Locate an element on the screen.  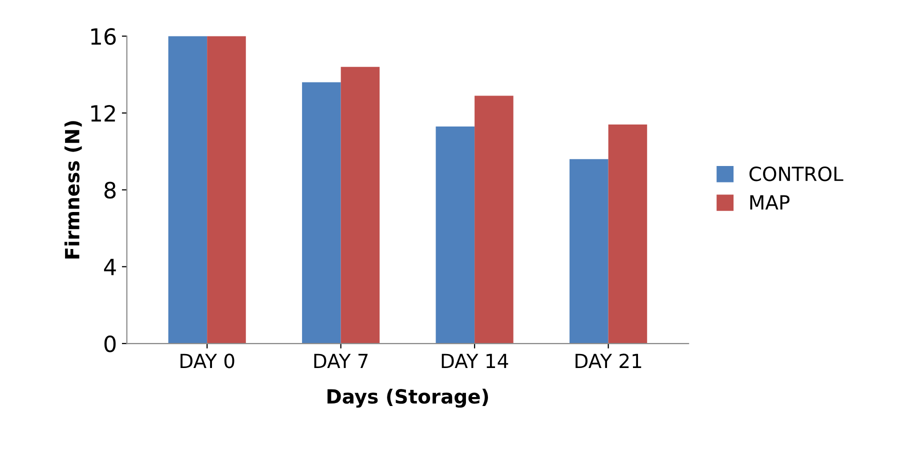
x-tick-label: DAY 14 is located at coordinates (475, 361).